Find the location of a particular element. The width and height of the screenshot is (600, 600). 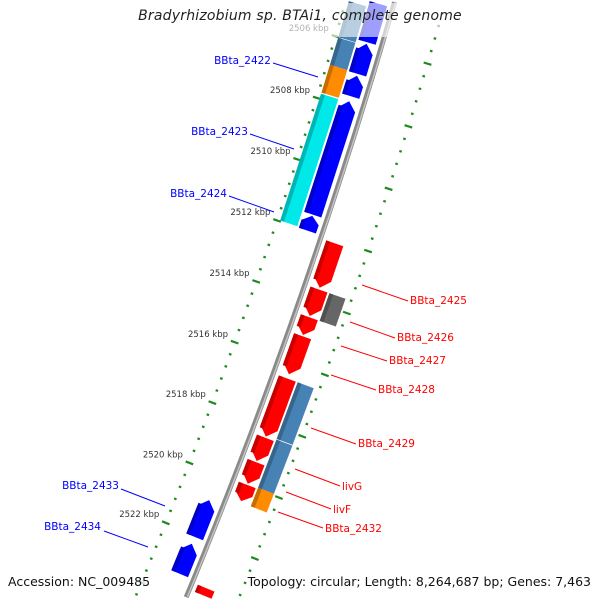

gene-label: livF is located at coordinates (342, 510).